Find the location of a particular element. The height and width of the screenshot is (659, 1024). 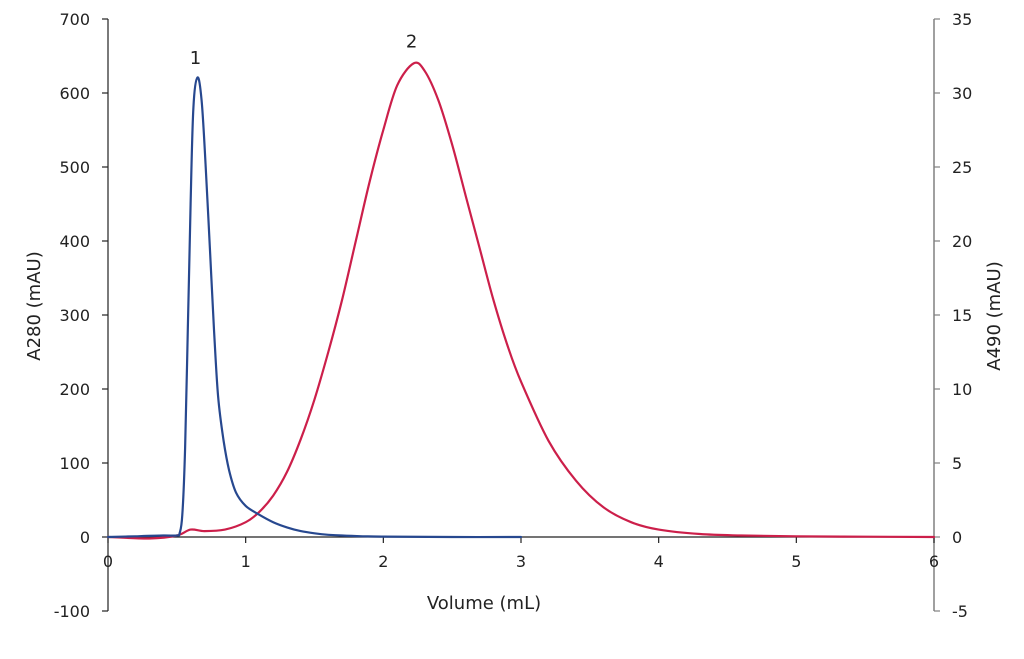

y2-tick-label: 35 is located at coordinates (962, 19).